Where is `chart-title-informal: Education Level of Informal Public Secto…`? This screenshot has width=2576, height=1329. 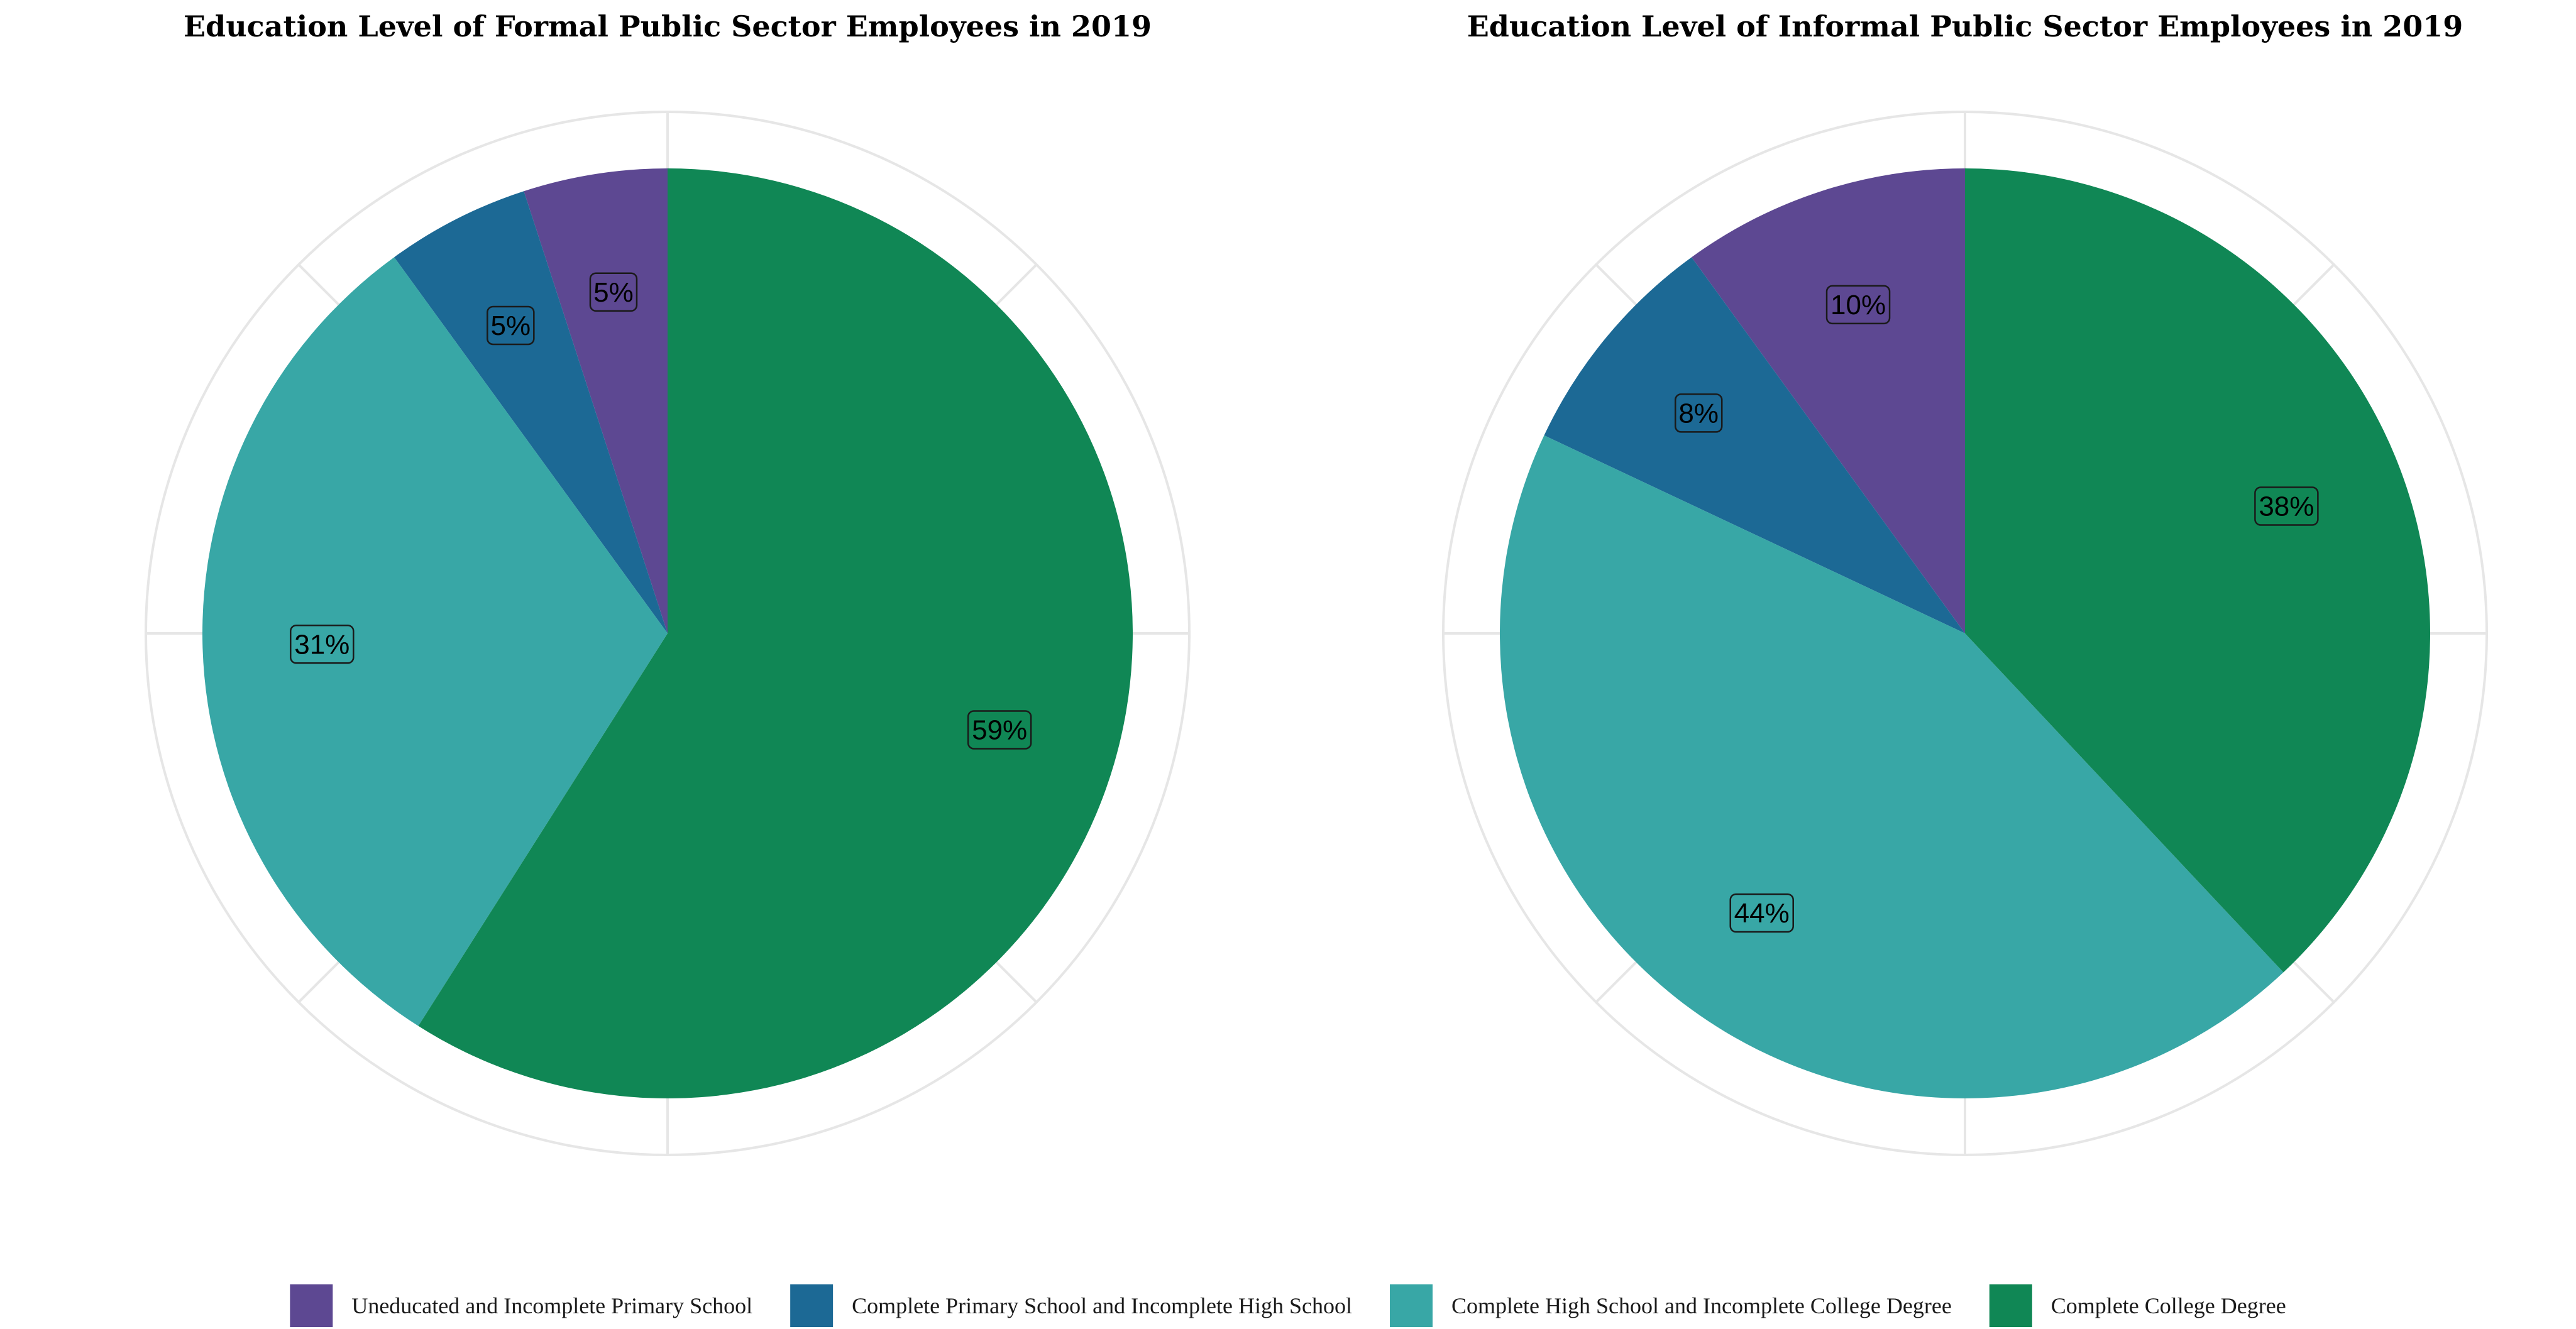 chart-title-informal: Education Level of Informal Public Secto… is located at coordinates (1965, 26).